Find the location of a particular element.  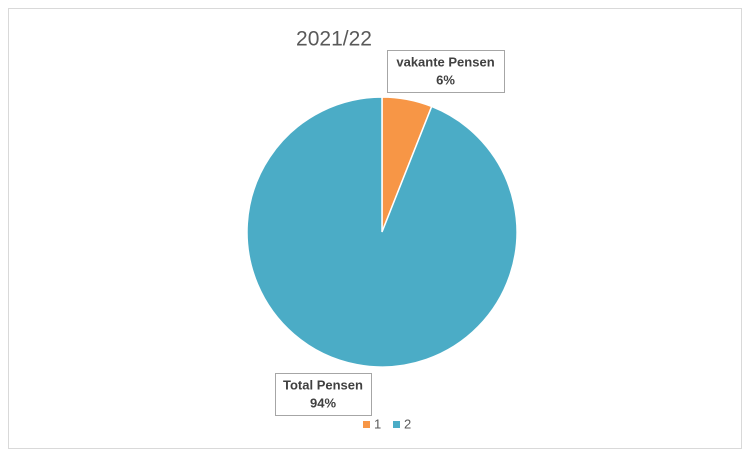

data-label-value: 94% is located at coordinates (323, 402).